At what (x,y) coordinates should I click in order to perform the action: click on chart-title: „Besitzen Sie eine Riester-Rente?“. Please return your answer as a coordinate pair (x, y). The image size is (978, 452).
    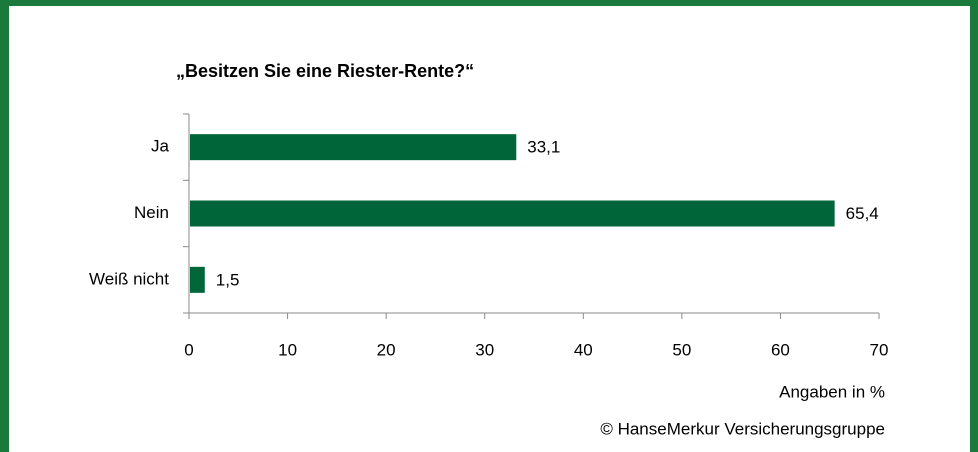
    Looking at the image, I should click on (325, 71).